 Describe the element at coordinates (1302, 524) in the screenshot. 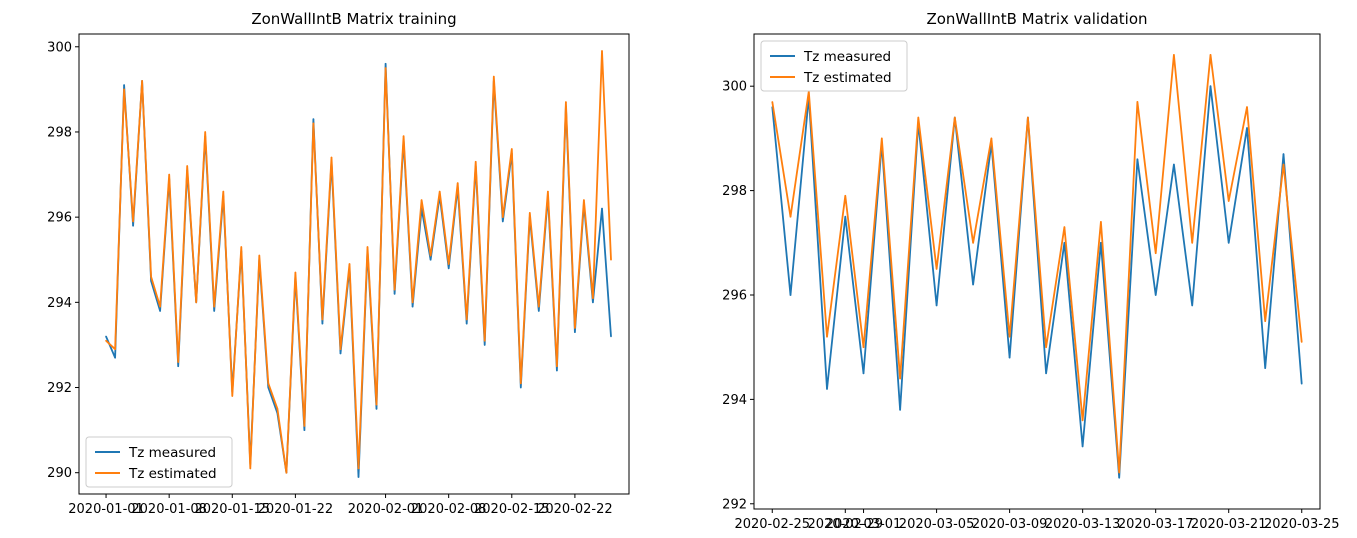

I see `x-tick-label: 2020-03-25` at that location.